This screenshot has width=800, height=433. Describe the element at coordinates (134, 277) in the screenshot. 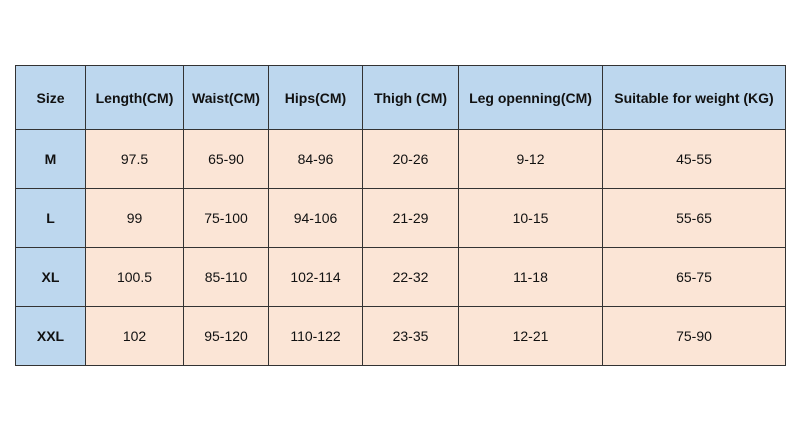

I see `table-cell: 100.5` at that location.